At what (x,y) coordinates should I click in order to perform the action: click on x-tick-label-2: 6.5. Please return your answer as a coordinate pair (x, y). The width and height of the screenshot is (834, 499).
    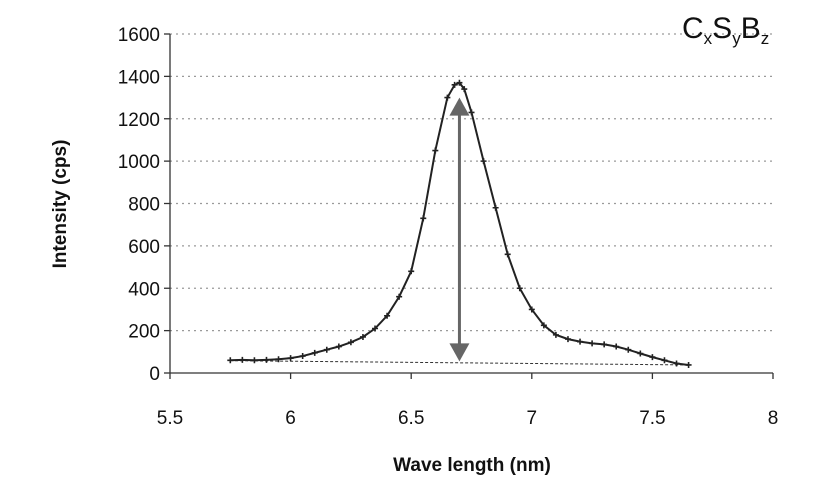
    Looking at the image, I should click on (411, 418).